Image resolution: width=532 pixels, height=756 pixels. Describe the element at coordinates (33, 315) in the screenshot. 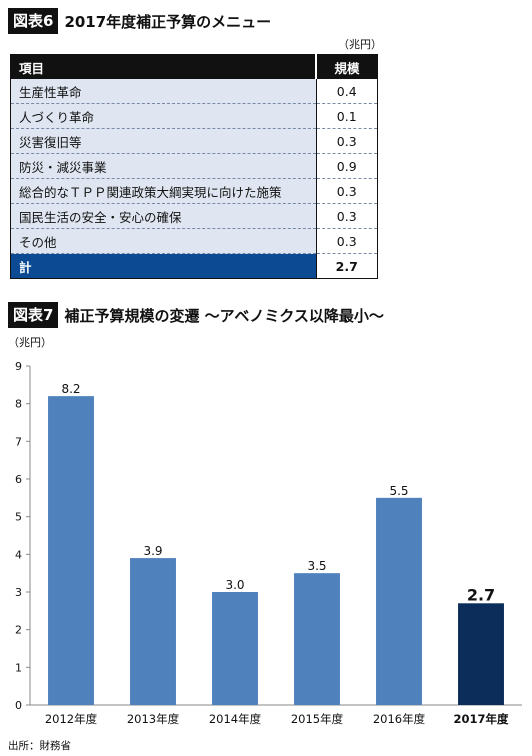

I see `chart-figure-badge: 図表7` at that location.